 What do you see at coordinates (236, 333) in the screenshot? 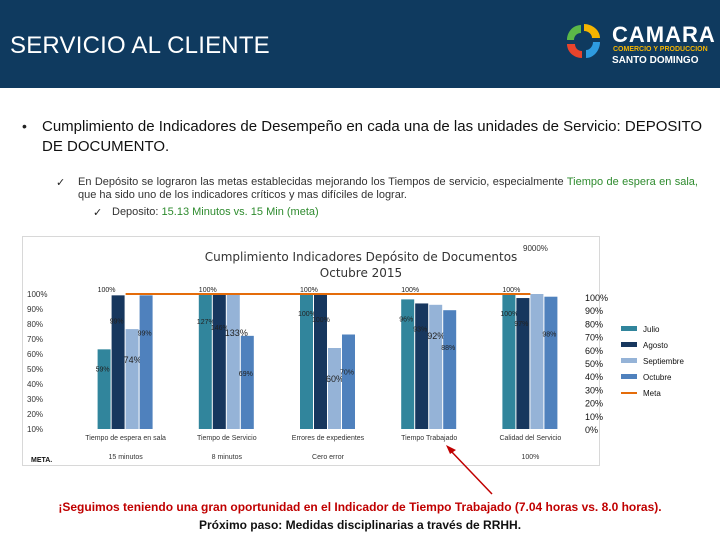
I see `data-label: 133%` at bounding box center [236, 333].